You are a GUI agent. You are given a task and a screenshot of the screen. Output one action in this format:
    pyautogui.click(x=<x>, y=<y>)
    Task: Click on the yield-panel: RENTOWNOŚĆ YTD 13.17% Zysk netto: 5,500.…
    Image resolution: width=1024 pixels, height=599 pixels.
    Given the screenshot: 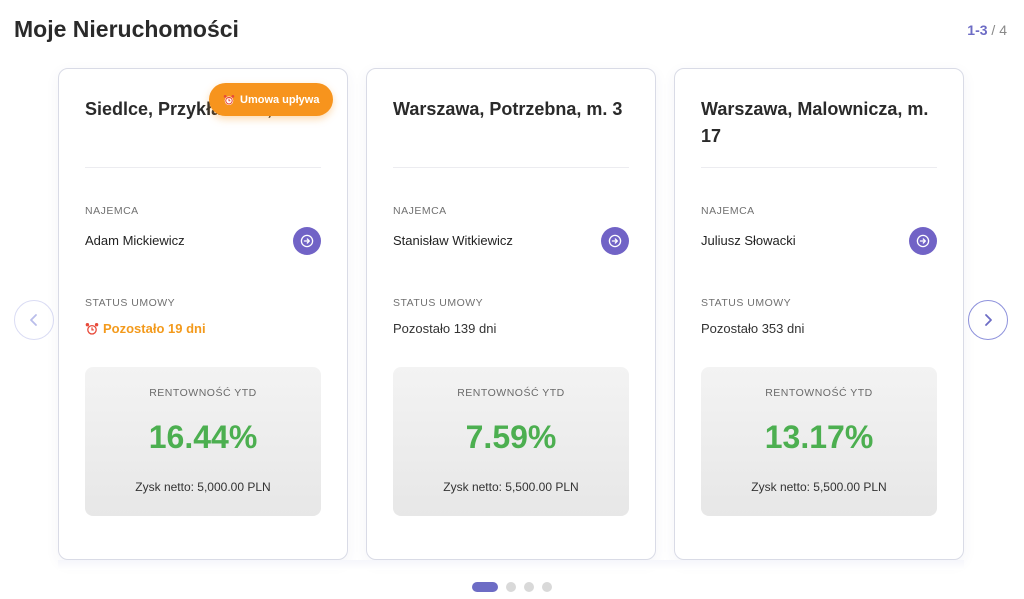 What is the action you would take?
    pyautogui.click(x=819, y=441)
    